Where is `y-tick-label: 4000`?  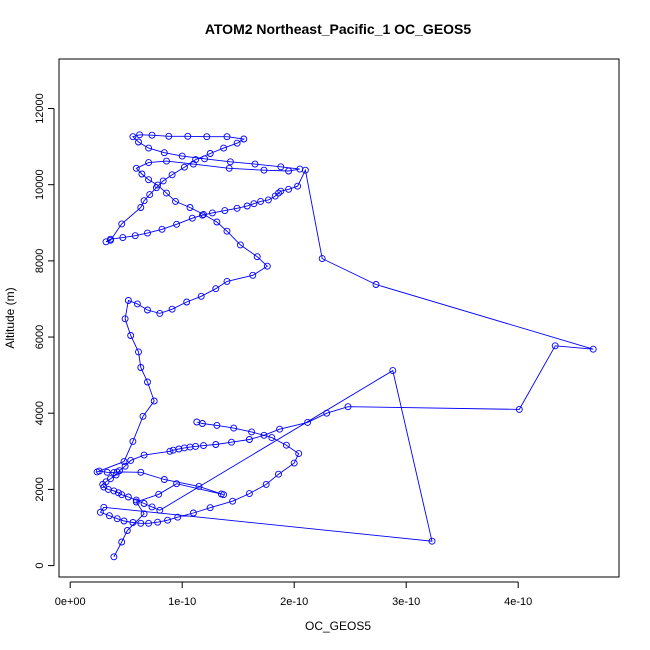 y-tick-label: 4000 is located at coordinates (40, 413).